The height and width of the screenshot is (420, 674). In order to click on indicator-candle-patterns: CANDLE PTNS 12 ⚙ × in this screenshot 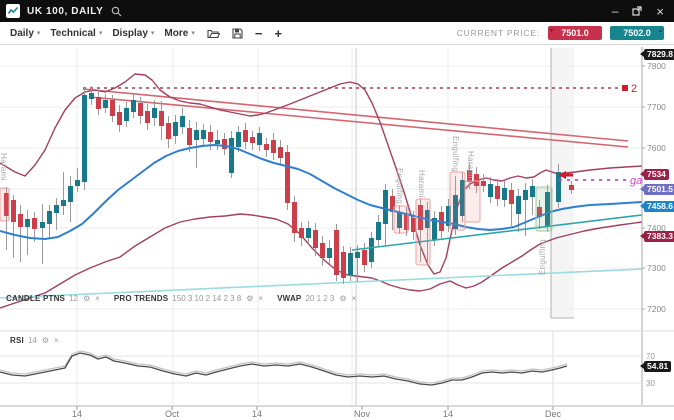, I will do `click(53, 298)`.